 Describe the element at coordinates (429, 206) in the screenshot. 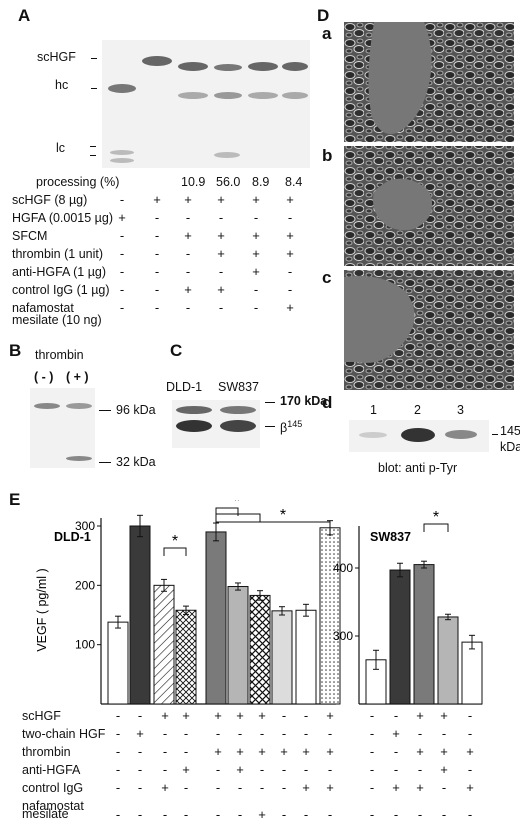

I see `panel-d-micrographs` at that location.